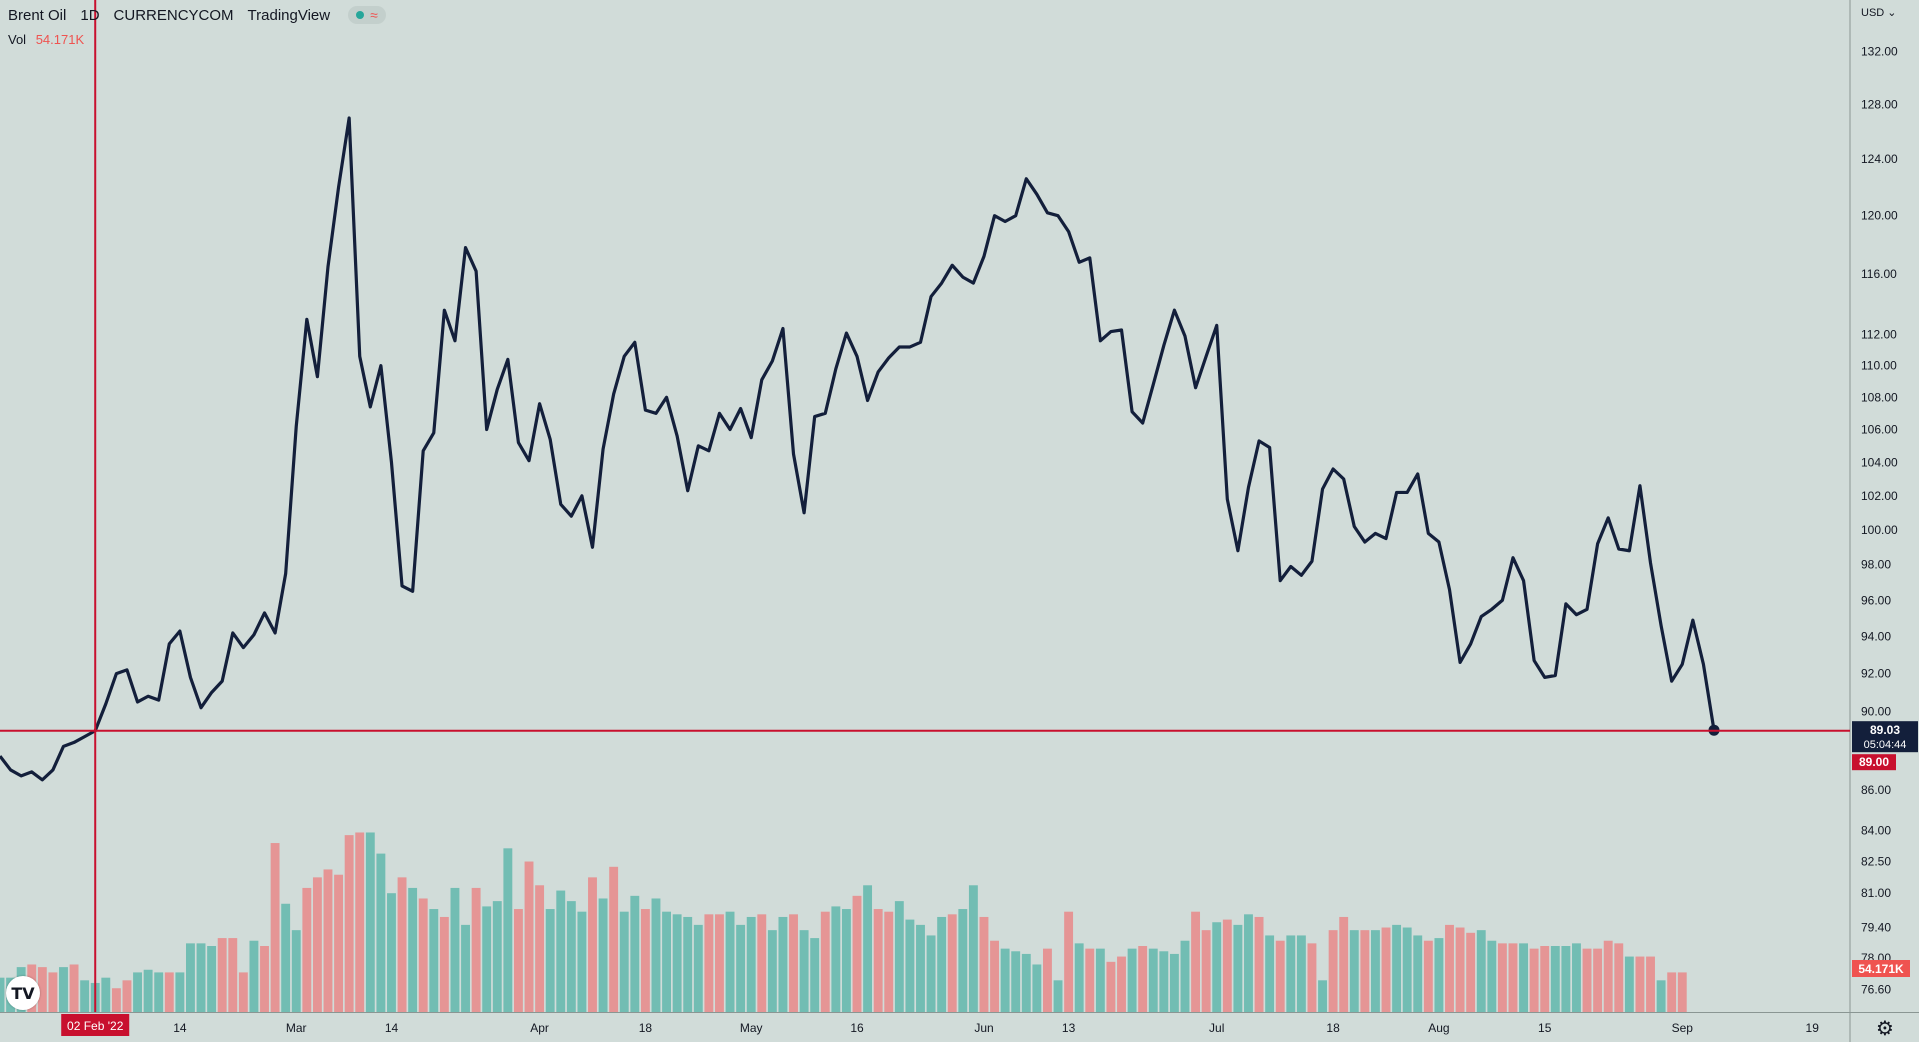 The height and width of the screenshot is (1042, 1919). I want to click on y-tick-label: 90.00, so click(1876, 712).